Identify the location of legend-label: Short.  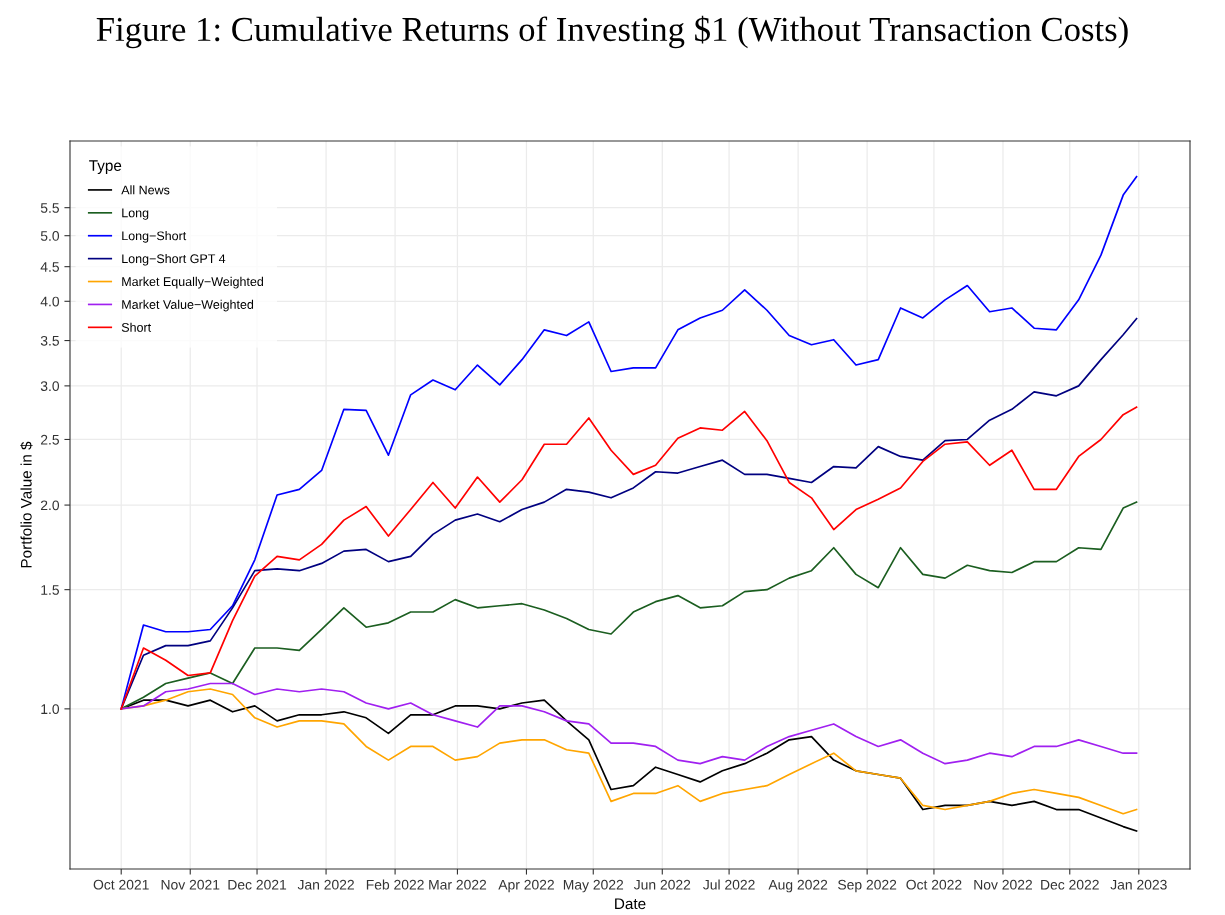
(136, 327).